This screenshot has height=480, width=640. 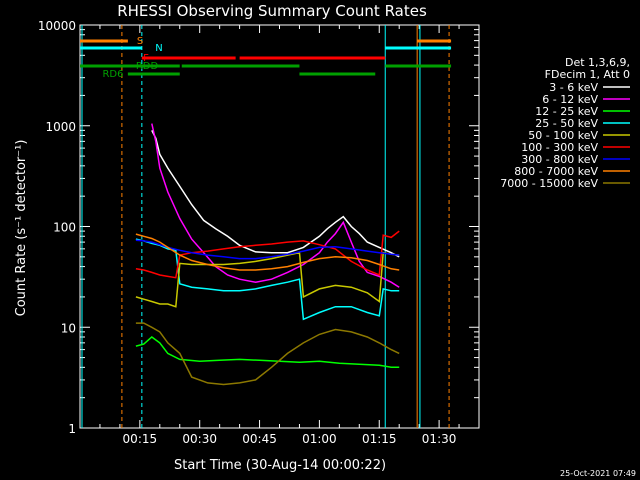 I want to click on y-tick-label: 1000, so click(x=60, y=127).